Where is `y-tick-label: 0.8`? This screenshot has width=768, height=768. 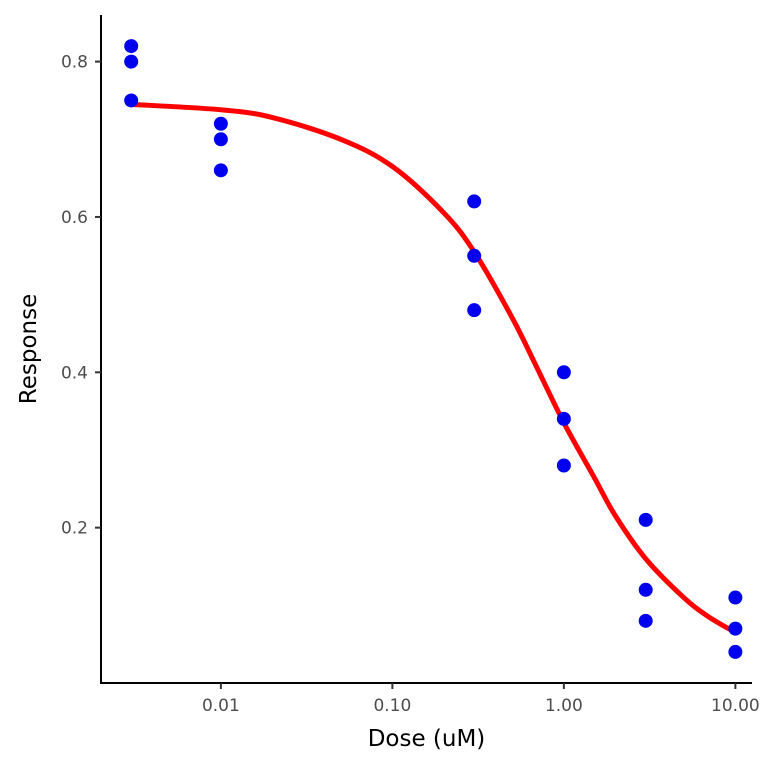
y-tick-label: 0.8 is located at coordinates (74, 63).